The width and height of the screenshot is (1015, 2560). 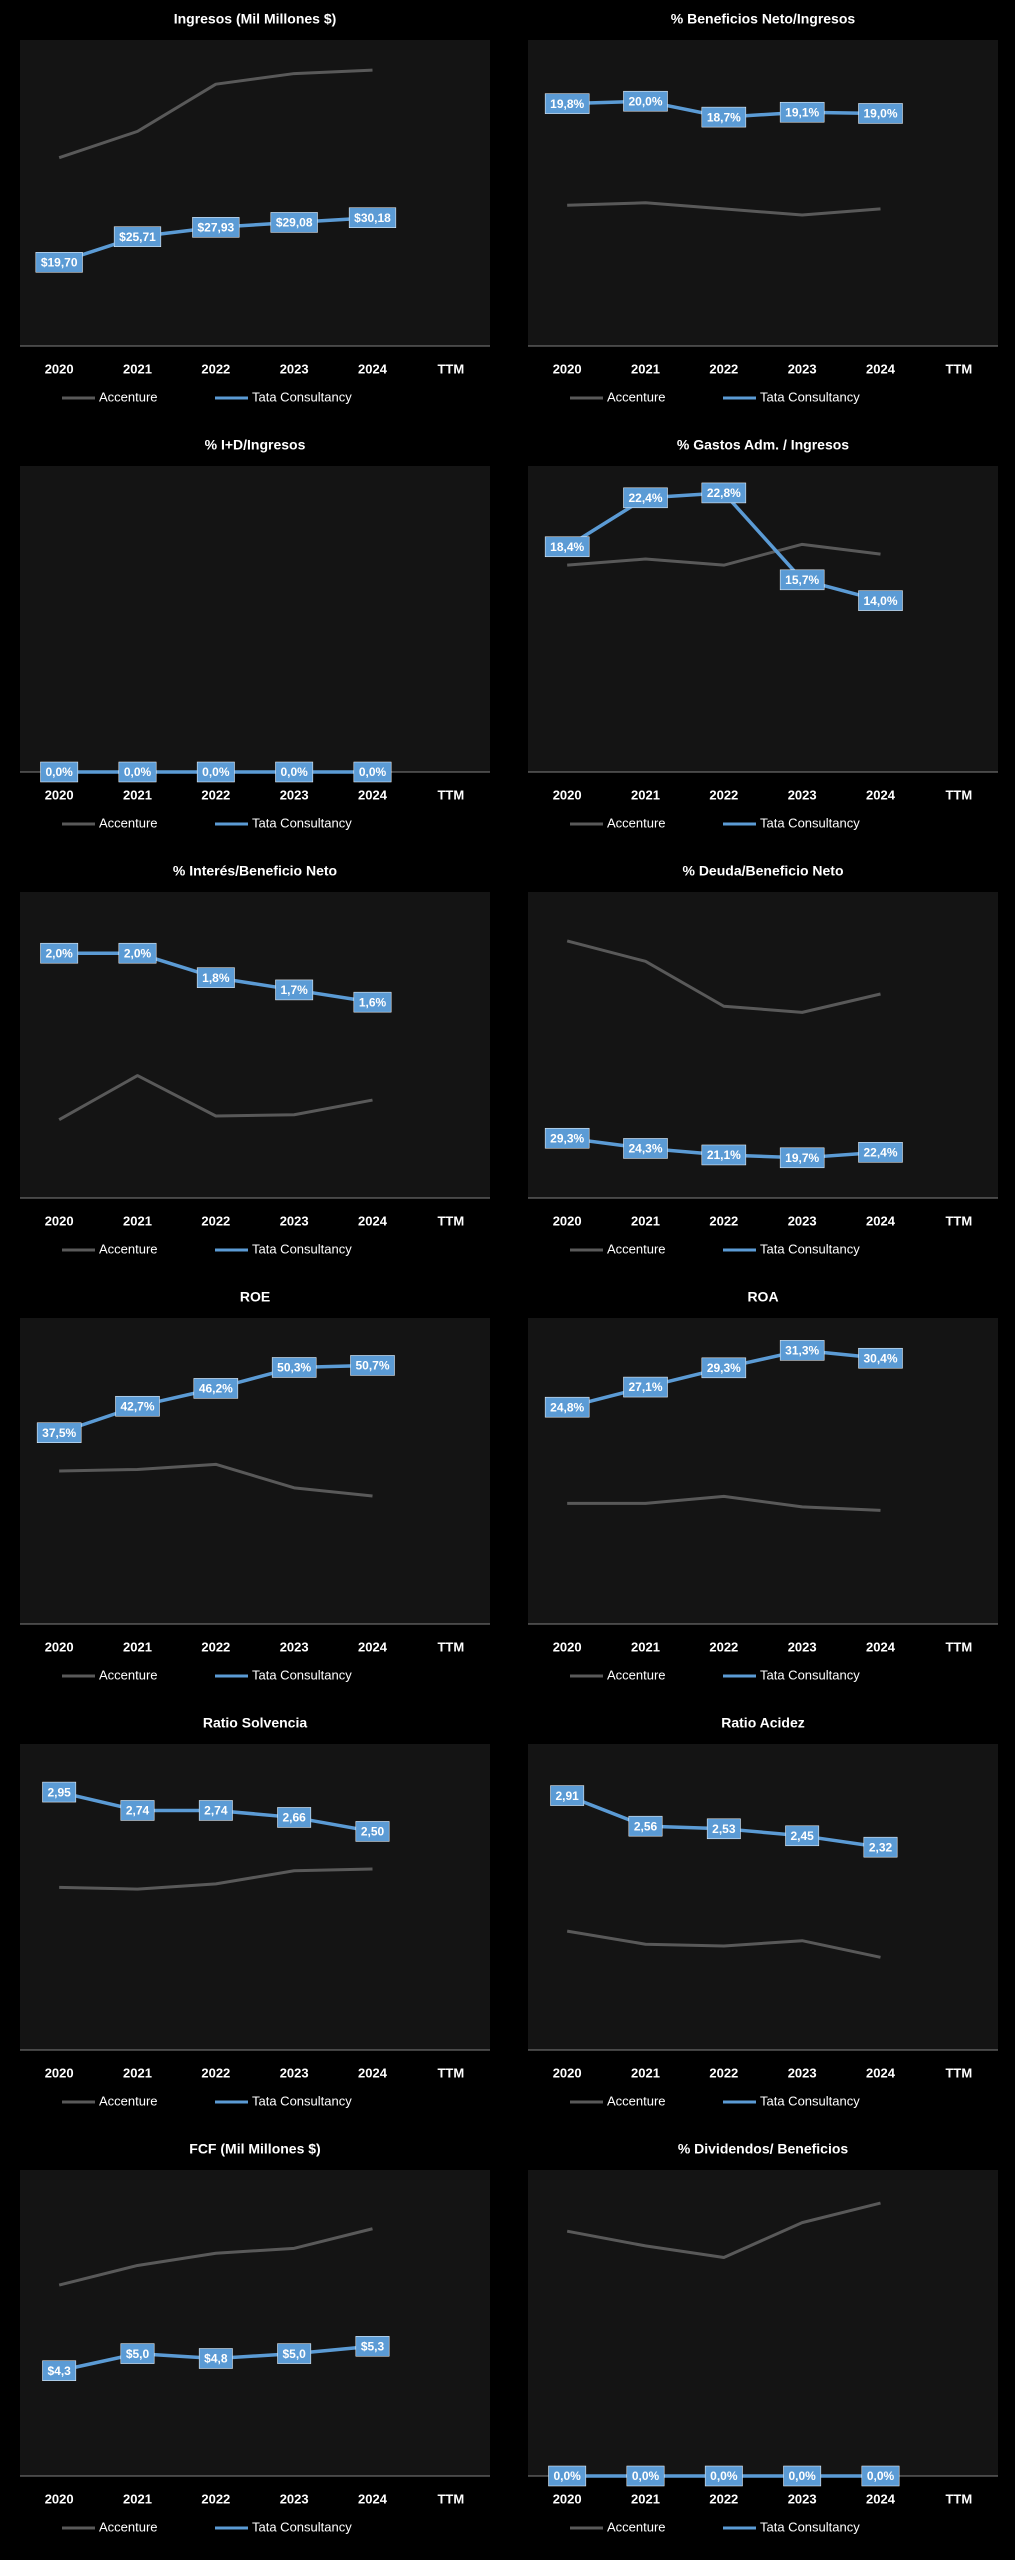 I want to click on data-label: 46,2%, so click(x=216, y=1389).